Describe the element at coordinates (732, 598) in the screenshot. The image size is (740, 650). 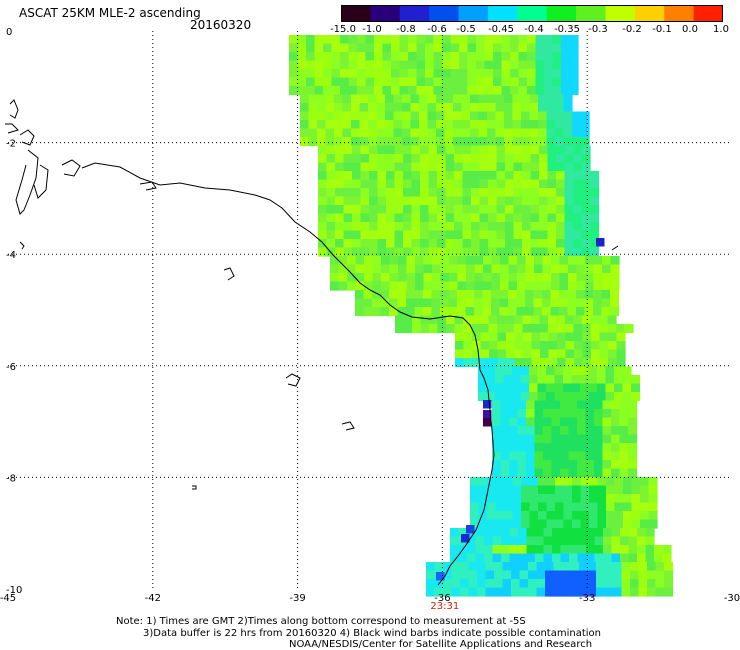
I see `lon-tick-label: -30` at that location.